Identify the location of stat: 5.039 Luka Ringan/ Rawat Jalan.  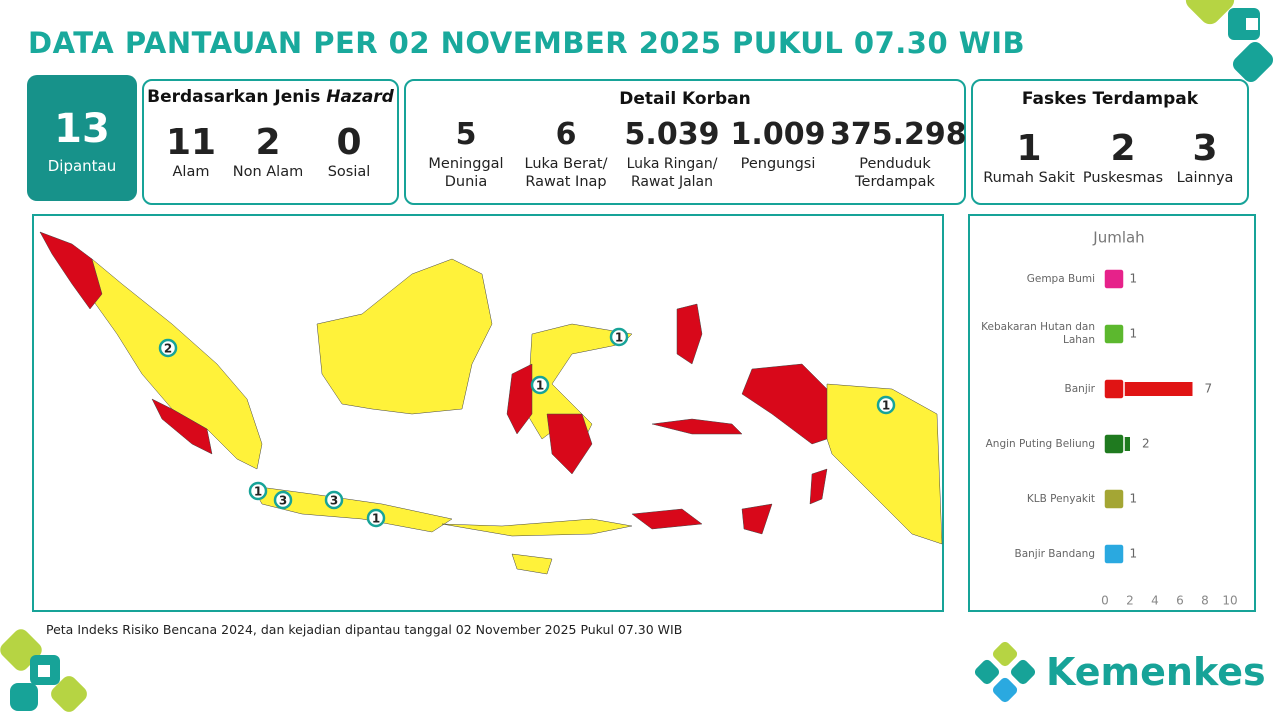
(672, 153).